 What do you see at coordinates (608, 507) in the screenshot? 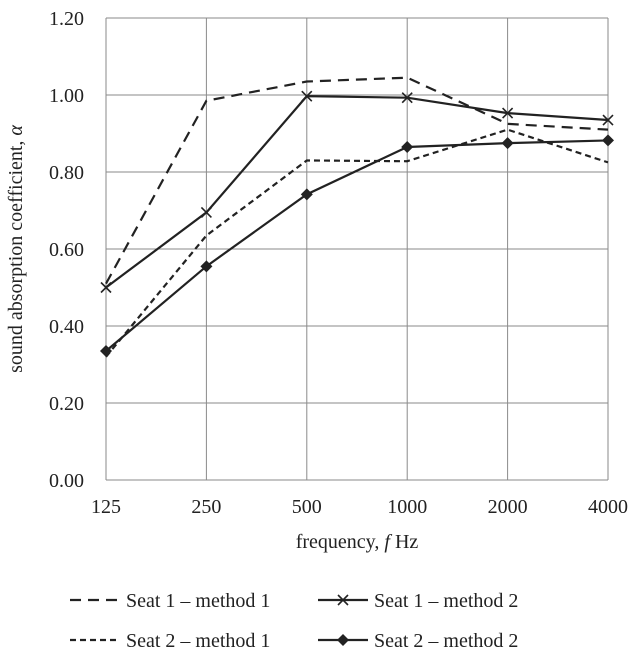
I see `x-tick-label: 4000` at bounding box center [608, 507].